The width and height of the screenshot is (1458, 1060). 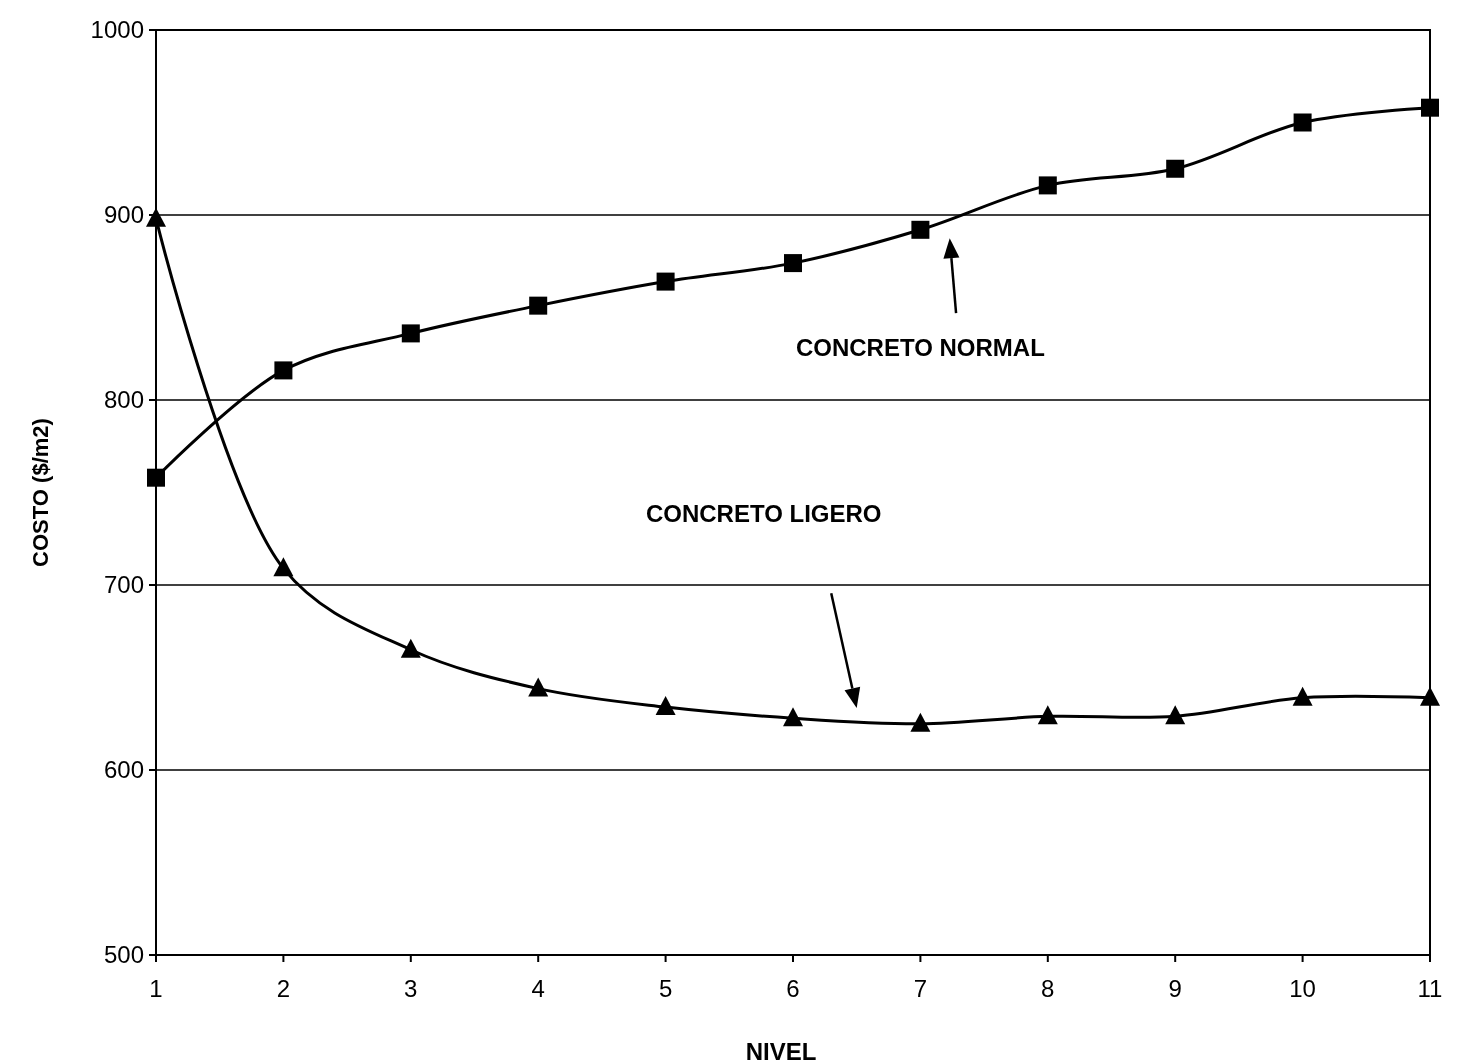 What do you see at coordinates (920, 988) in the screenshot?
I see `x-tick-label: 7` at bounding box center [920, 988].